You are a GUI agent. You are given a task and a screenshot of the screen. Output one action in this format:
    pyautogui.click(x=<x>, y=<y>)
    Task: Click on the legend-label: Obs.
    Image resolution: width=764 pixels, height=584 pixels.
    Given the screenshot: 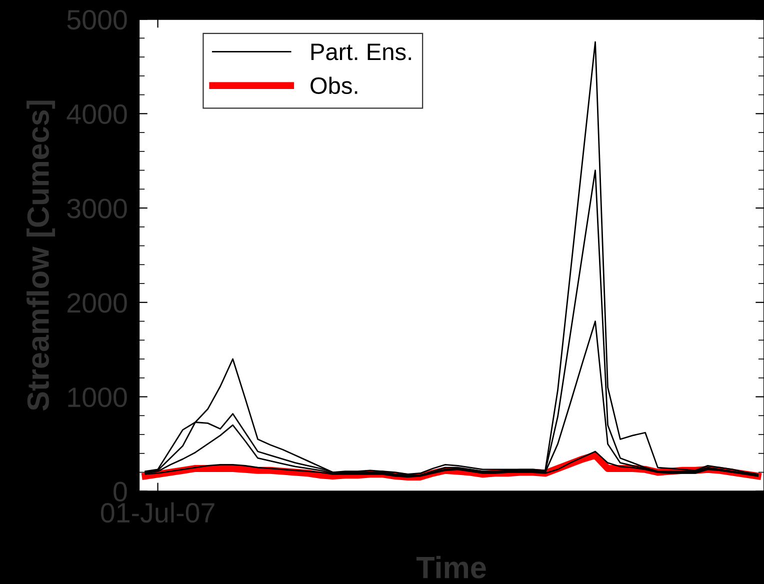 What is the action you would take?
    pyautogui.click(x=334, y=85)
    